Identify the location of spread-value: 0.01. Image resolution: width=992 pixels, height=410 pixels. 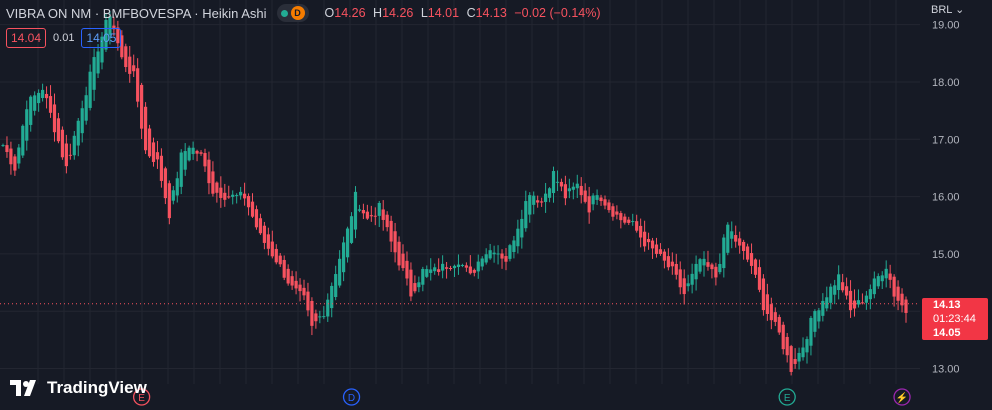
(64, 38).